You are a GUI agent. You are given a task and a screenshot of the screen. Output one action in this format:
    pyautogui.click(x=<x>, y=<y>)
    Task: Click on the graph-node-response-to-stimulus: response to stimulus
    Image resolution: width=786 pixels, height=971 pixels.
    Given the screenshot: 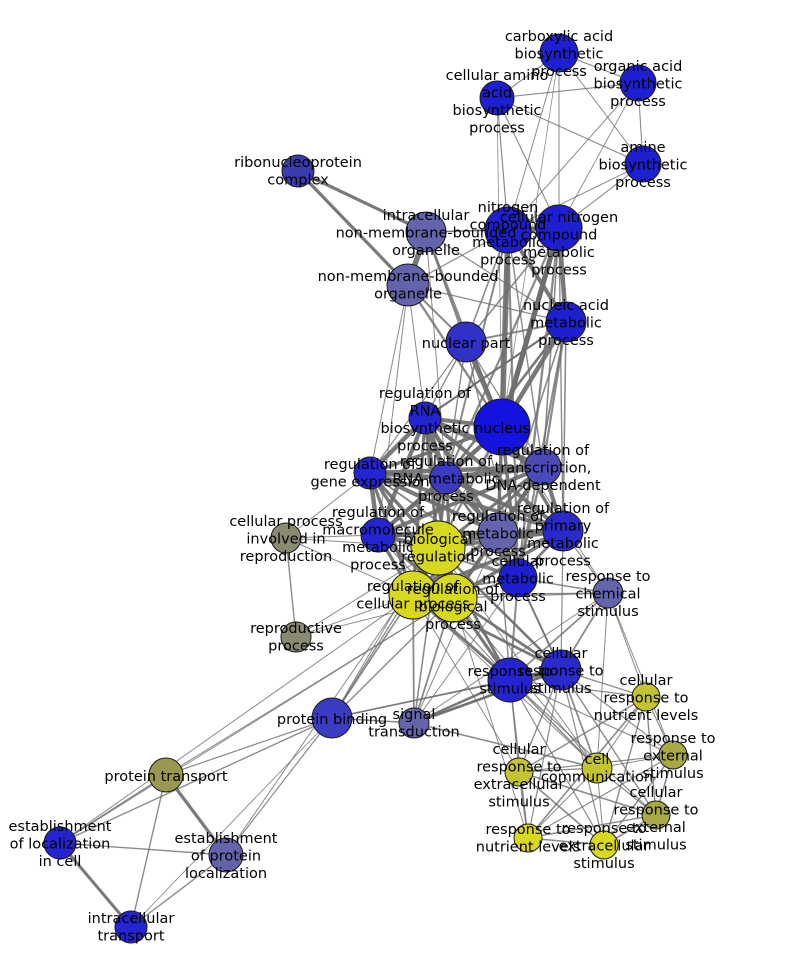 What is the action you would take?
    pyautogui.click(x=510, y=680)
    